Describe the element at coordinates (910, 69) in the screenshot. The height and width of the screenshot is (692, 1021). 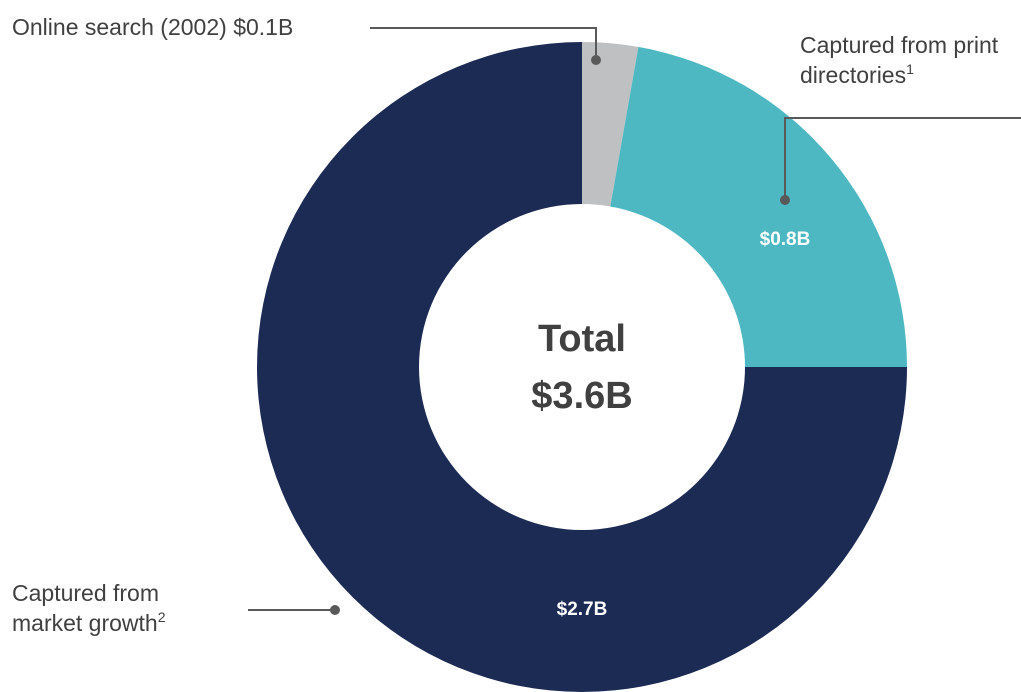
I see `footnote-marker: 1` at that location.